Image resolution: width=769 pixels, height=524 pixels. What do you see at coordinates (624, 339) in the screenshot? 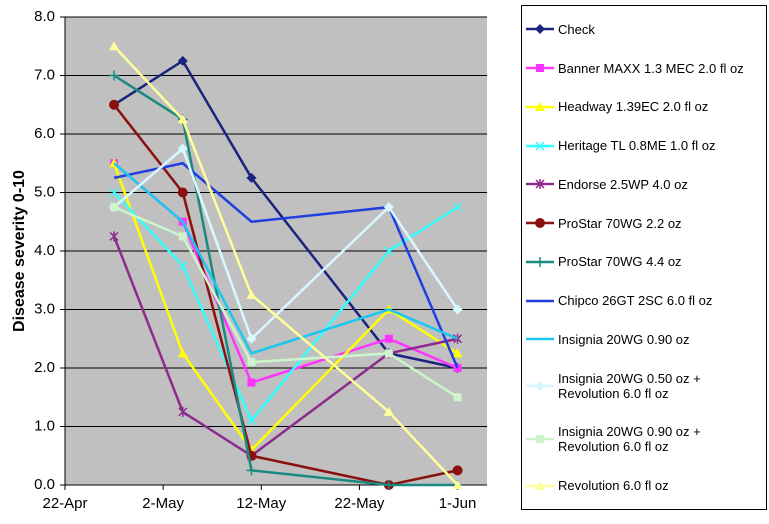
I see `legend-label: Insignia 20WG 0.90 oz` at bounding box center [624, 339].